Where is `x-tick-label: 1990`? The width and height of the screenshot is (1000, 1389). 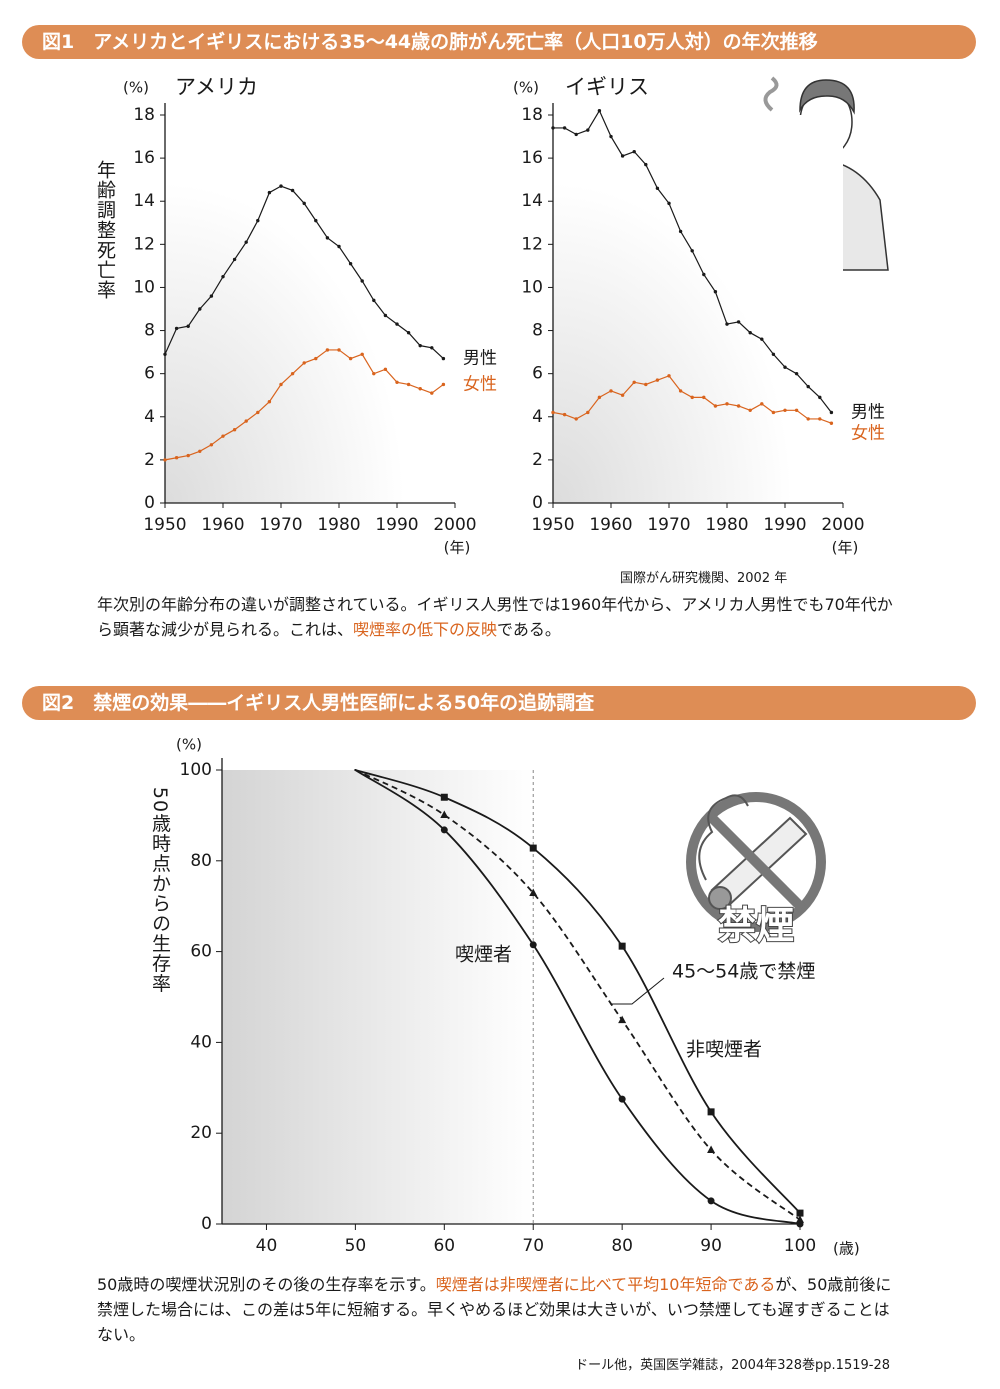 x-tick-label: 1990 is located at coordinates (784, 525).